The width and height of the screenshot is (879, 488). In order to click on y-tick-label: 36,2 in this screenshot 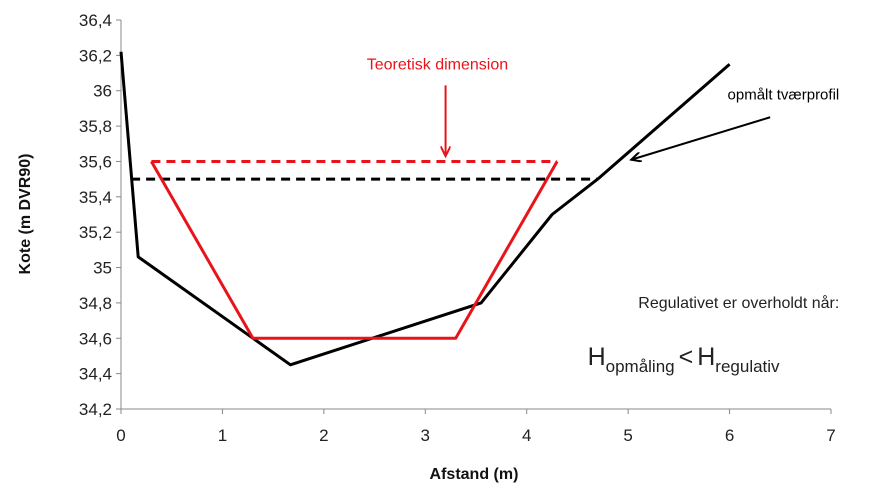, I will do `click(95, 55)`.